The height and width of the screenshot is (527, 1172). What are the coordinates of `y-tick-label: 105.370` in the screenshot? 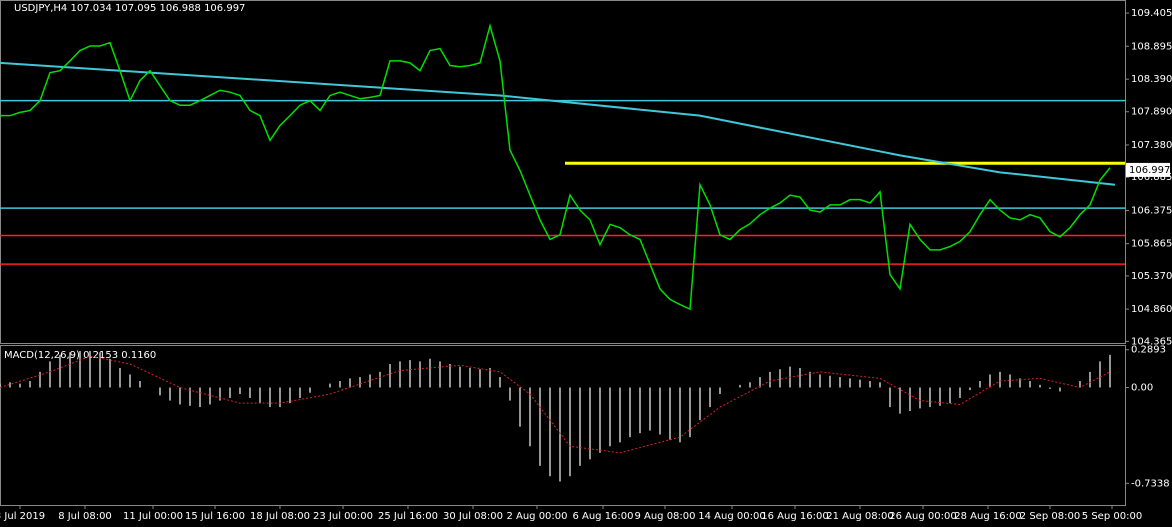 It's located at (1151, 276).